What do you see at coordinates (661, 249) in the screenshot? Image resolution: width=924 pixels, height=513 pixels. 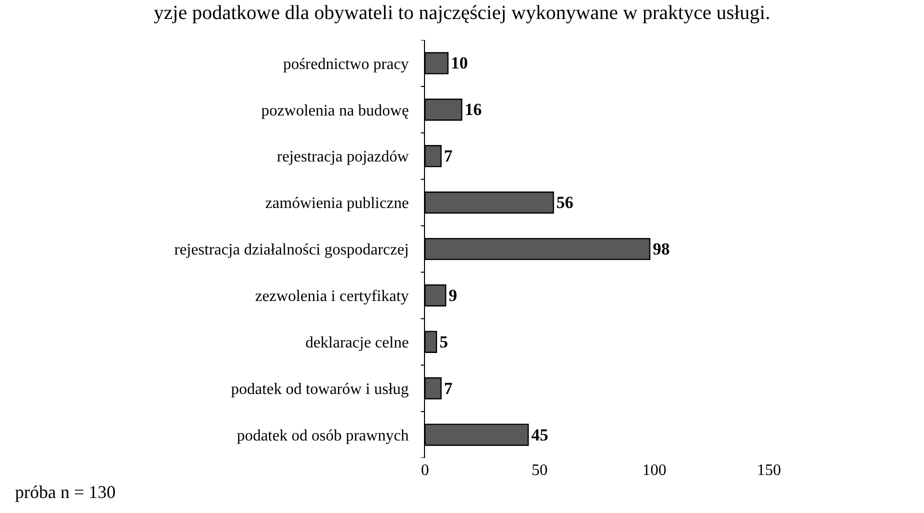 I see `data-label: 98` at bounding box center [661, 249].